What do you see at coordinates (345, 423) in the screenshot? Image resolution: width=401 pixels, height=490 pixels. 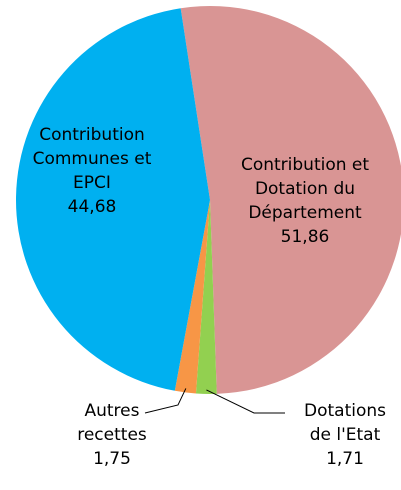 I see `slice-label: Dotations de l'Etat` at bounding box center [345, 423].